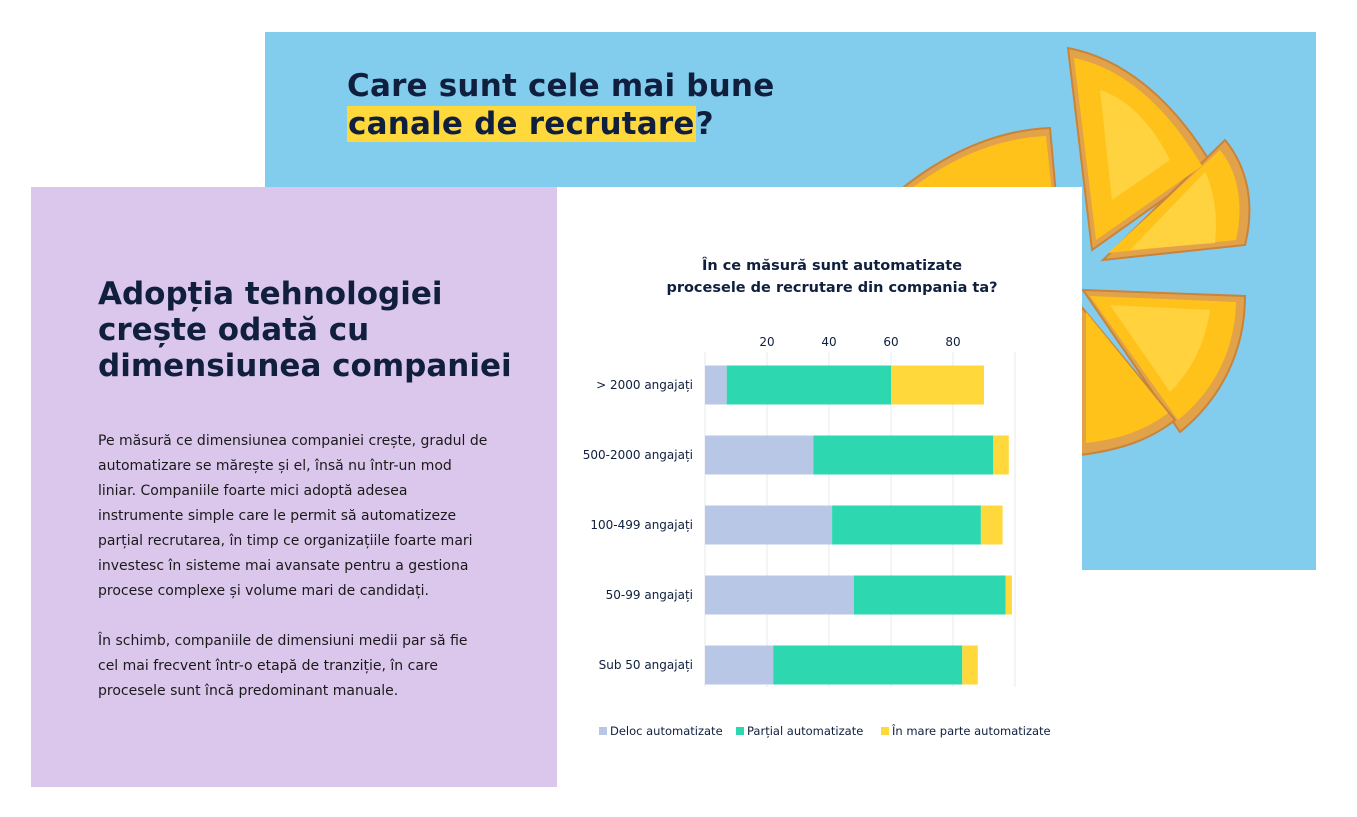 Image resolution: width=1357 pixels, height=817 pixels. I want to click on legend-label: În mare parte automatizate, so click(971, 730).